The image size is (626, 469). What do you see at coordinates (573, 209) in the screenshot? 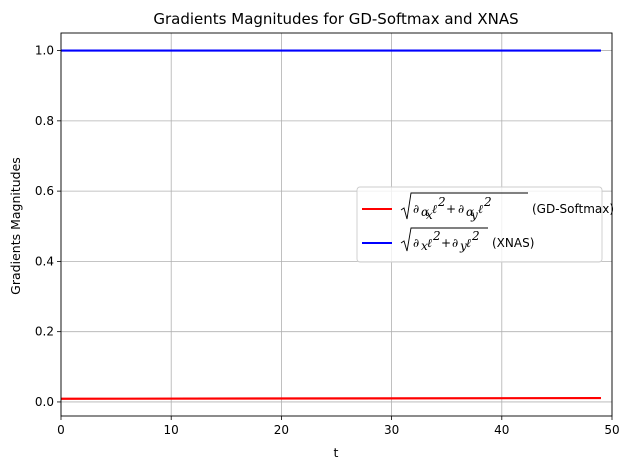
I see `legend-label-gd-softmax: (GD-Softmax)` at bounding box center [573, 209].